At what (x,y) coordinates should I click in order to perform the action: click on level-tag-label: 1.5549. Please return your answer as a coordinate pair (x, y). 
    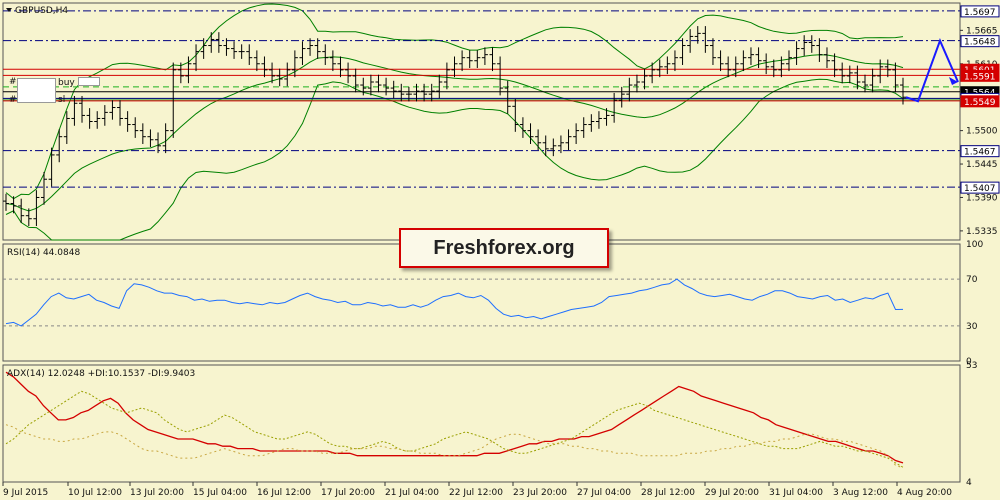
    Looking at the image, I should click on (980, 103).